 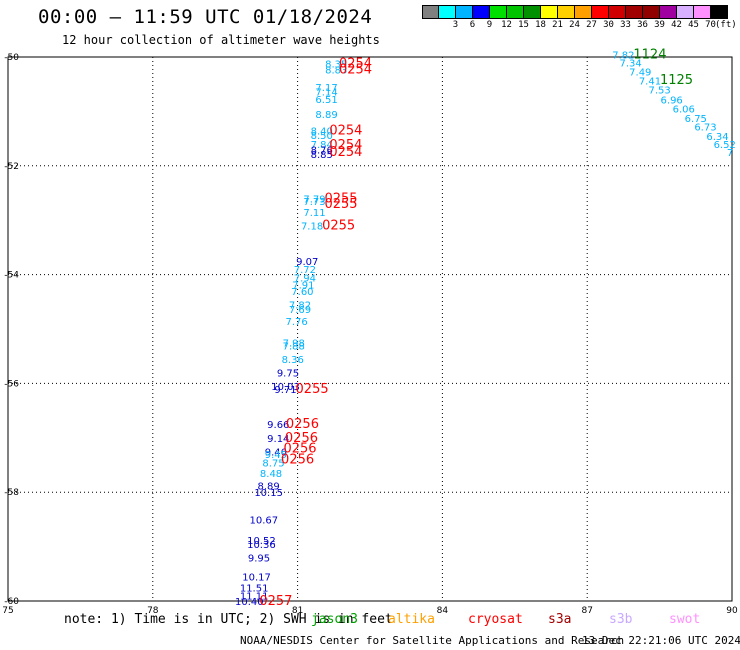 What do you see at coordinates (326, 88) in the screenshot?
I see `swh-value-label: 7.17` at bounding box center [326, 88].